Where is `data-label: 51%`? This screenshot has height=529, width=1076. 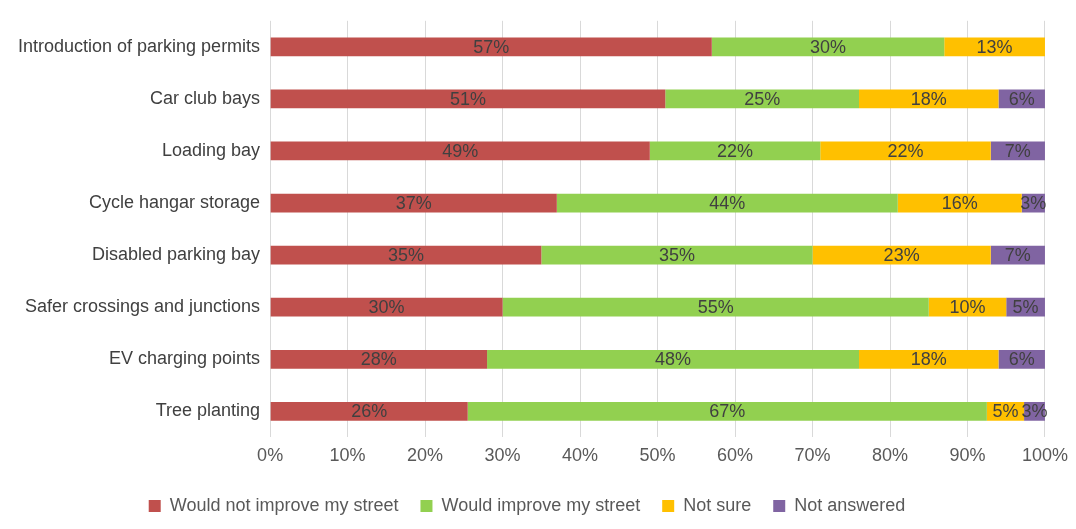
data-label: 51% is located at coordinates (467, 98).